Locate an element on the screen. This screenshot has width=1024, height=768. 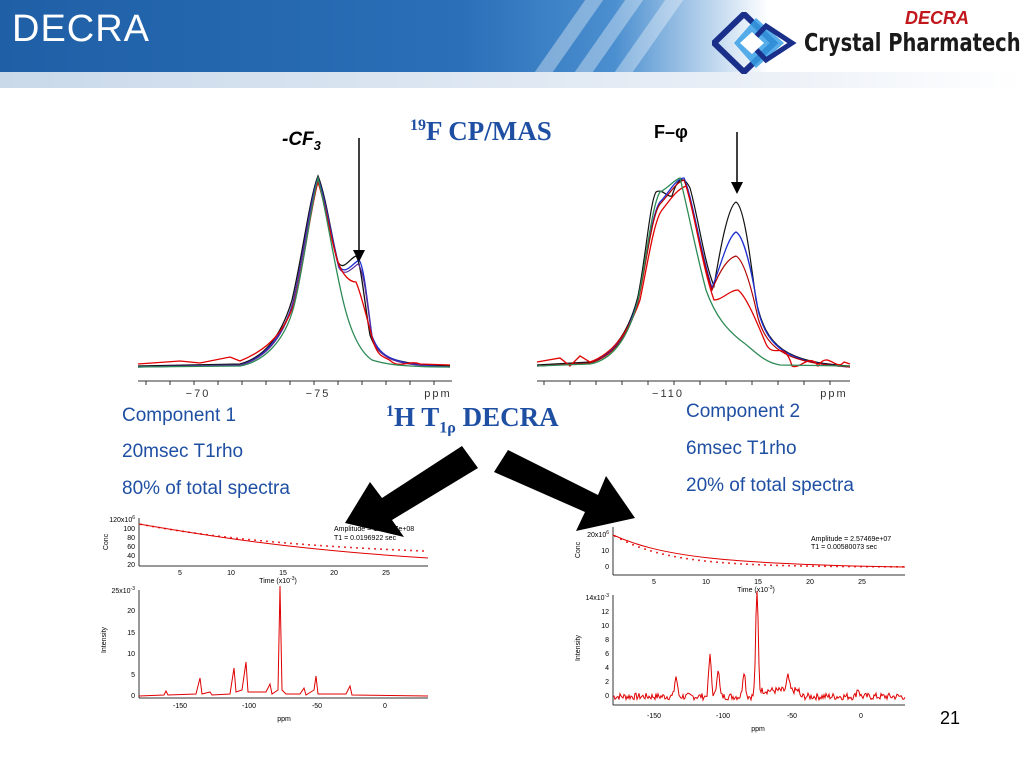
spec1-x-tick: 0 is located at coordinates (385, 706).